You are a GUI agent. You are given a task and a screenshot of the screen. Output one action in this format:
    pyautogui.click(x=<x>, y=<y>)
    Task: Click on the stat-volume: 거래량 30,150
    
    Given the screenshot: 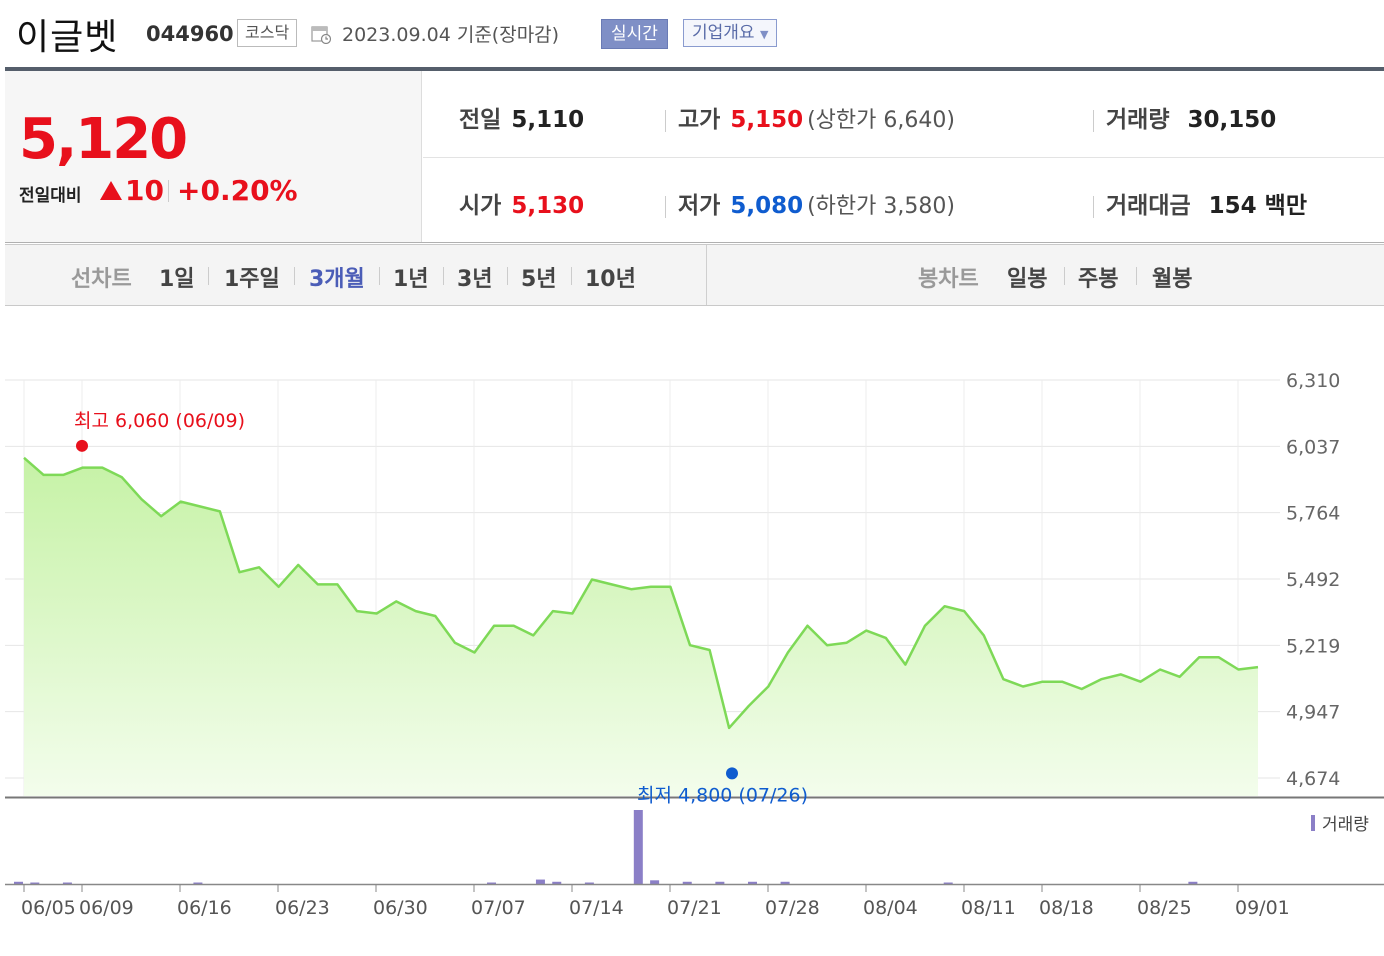 What is the action you would take?
    pyautogui.click(x=1184, y=117)
    